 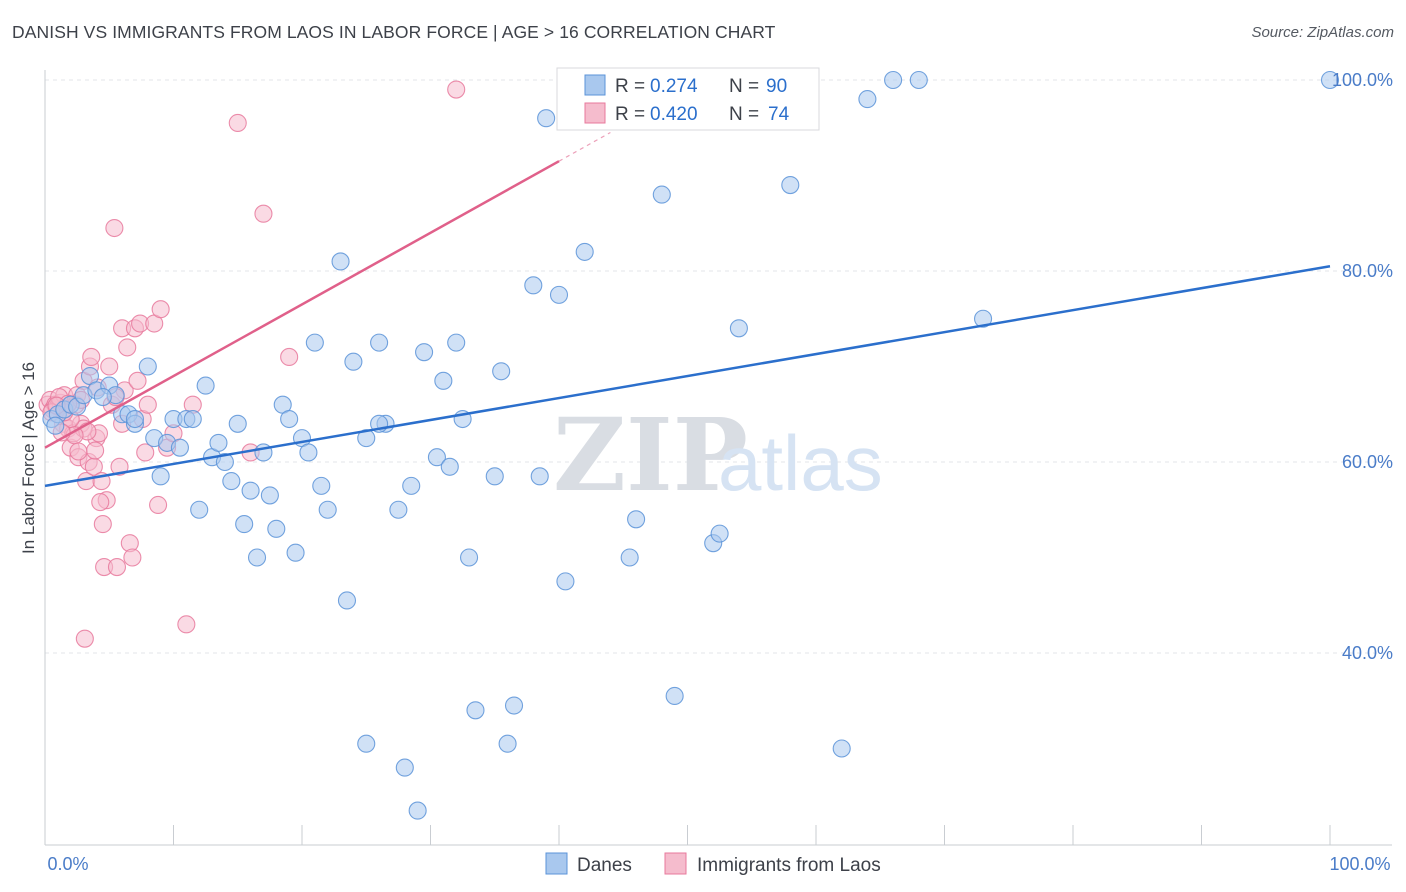 I want to click on legend: R = 0.274 N = 90 R = 0.420 N = 74, so click(x=688, y=99).